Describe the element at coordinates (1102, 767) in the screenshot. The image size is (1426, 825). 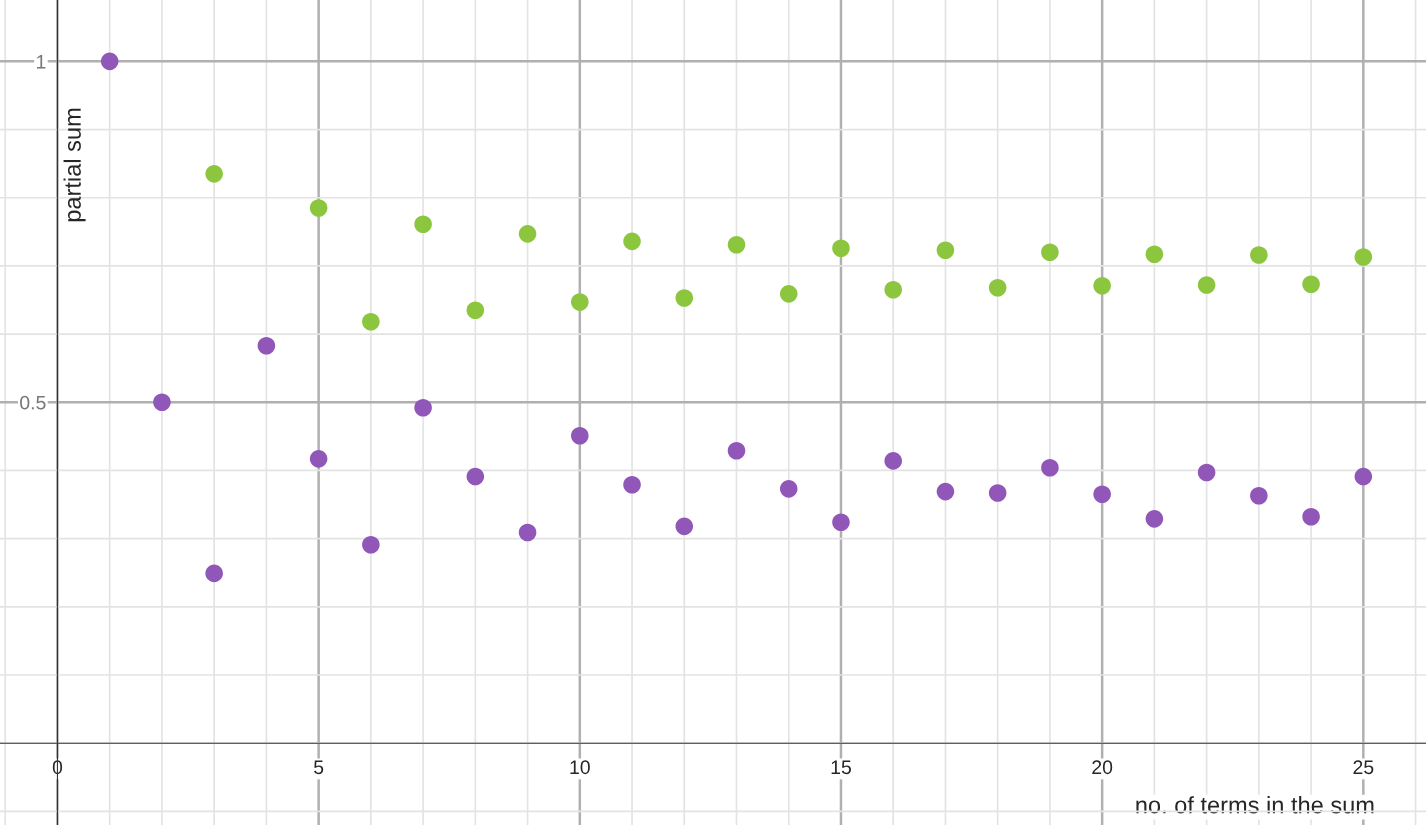
I see `x-tick-label: 20` at that location.